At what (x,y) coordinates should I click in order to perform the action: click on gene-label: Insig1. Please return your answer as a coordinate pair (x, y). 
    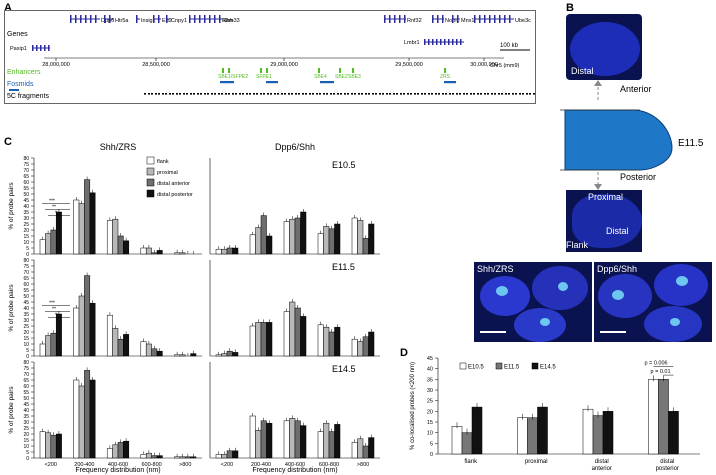
    Looking at the image, I should click on (148, 21).